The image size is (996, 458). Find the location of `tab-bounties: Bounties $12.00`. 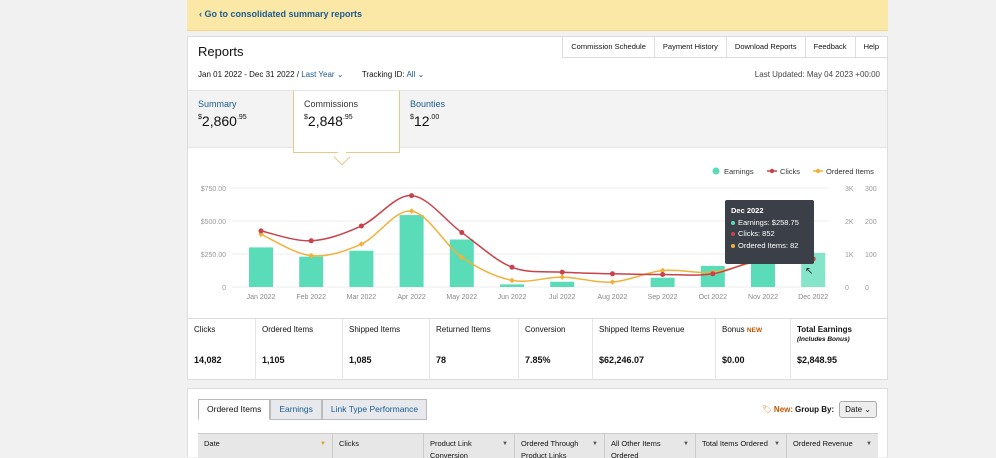

tab-bounties: Bounties $12.00 is located at coordinates (450, 120).